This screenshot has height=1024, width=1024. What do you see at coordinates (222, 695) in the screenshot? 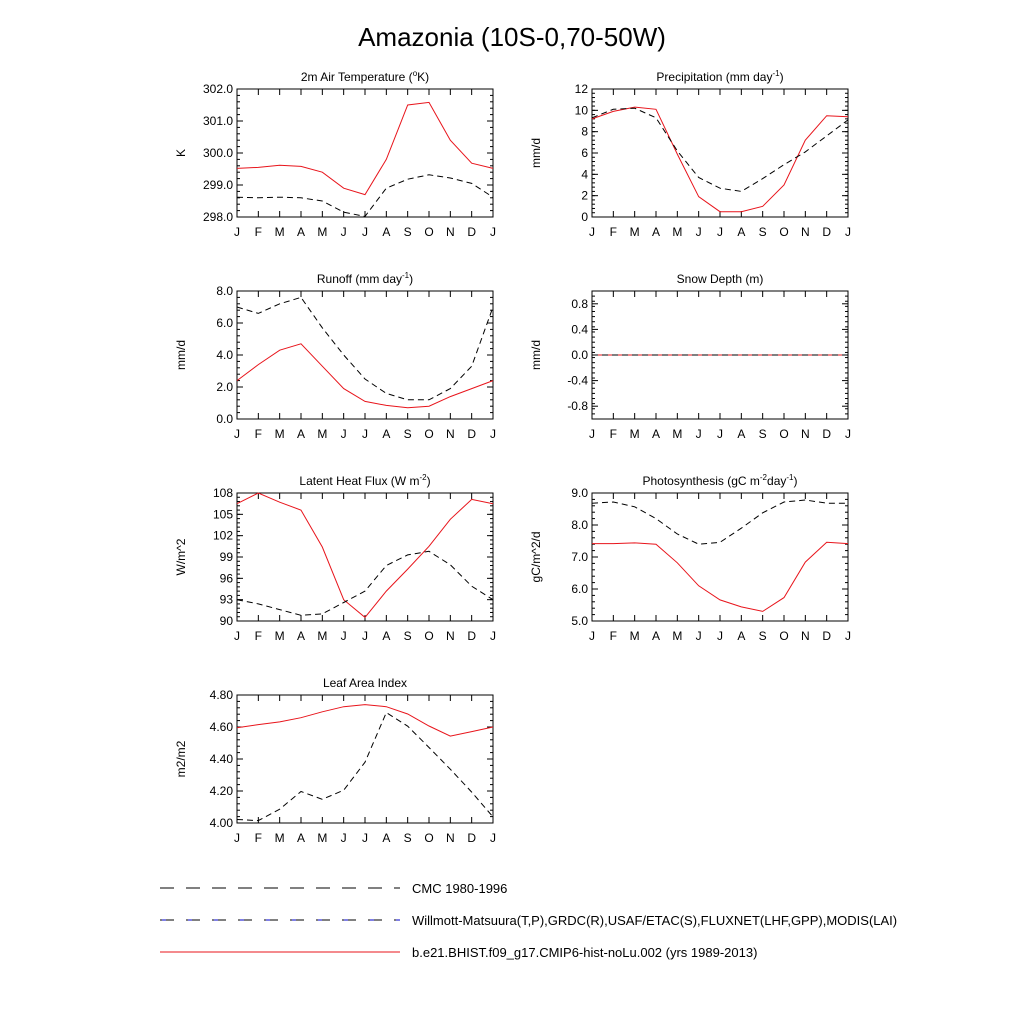
I see `y-tick-label: 4.80` at bounding box center [222, 695].